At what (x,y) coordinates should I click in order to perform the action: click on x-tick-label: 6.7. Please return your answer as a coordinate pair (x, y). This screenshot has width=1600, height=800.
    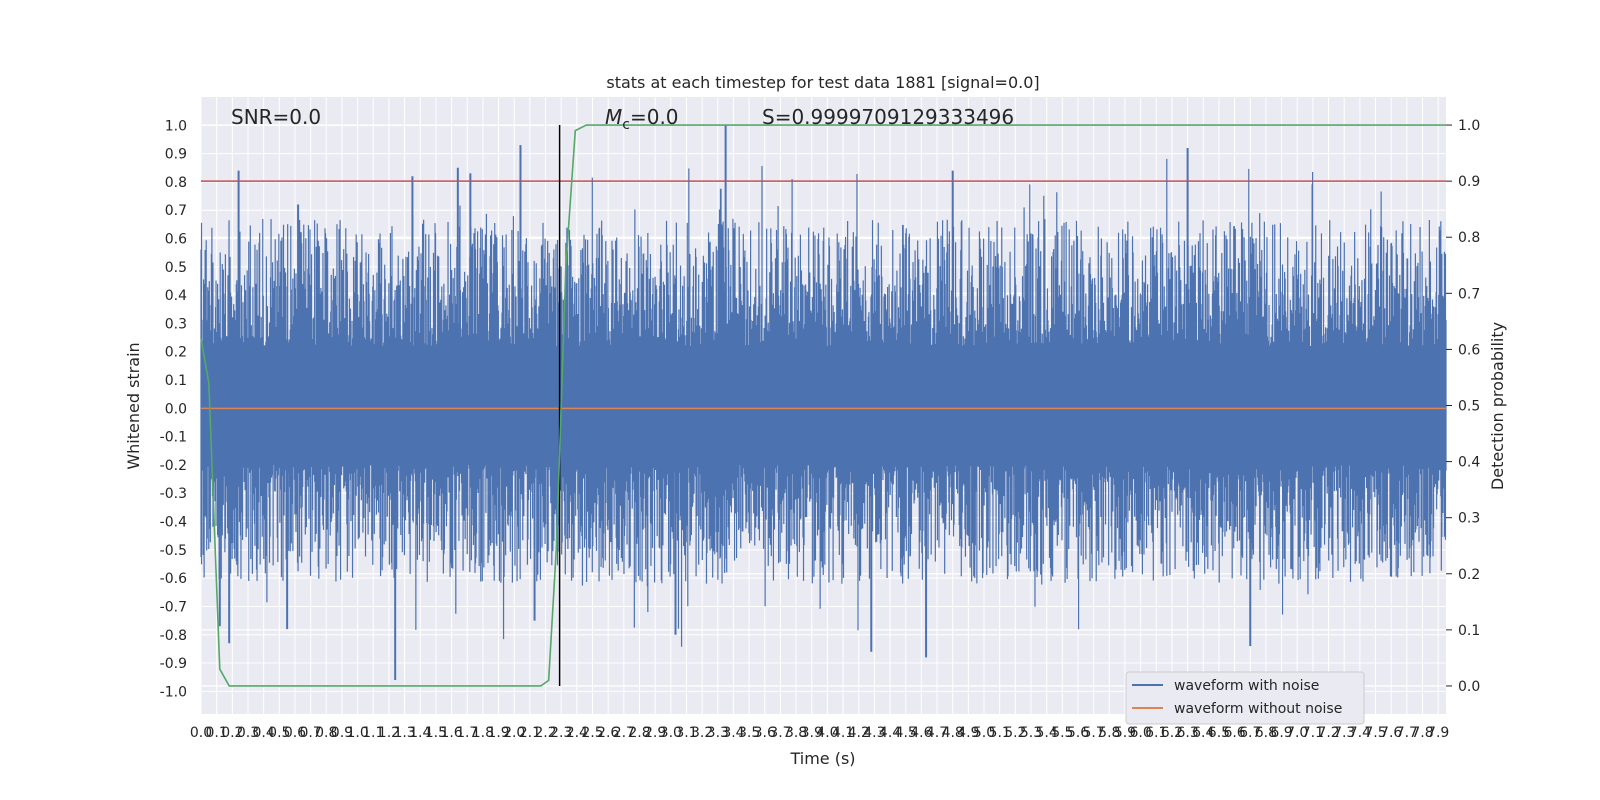
    Looking at the image, I should click on (1250, 733).